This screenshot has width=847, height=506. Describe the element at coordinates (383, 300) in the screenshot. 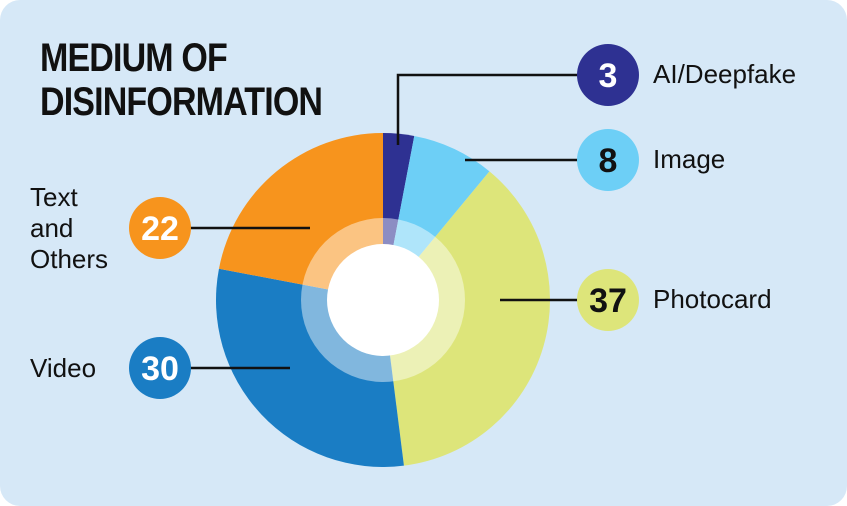

I see `donut-hole` at that location.